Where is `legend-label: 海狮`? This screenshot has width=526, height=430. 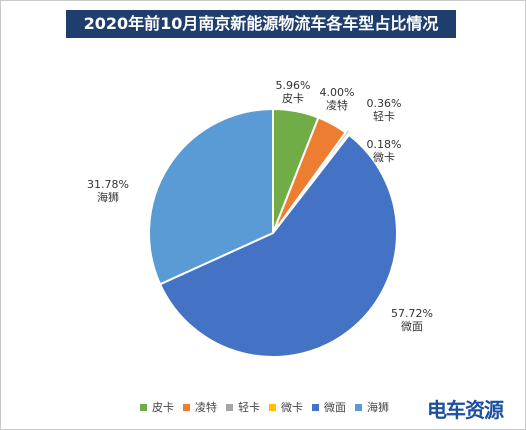
legend-label: 海狮 is located at coordinates (378, 407).